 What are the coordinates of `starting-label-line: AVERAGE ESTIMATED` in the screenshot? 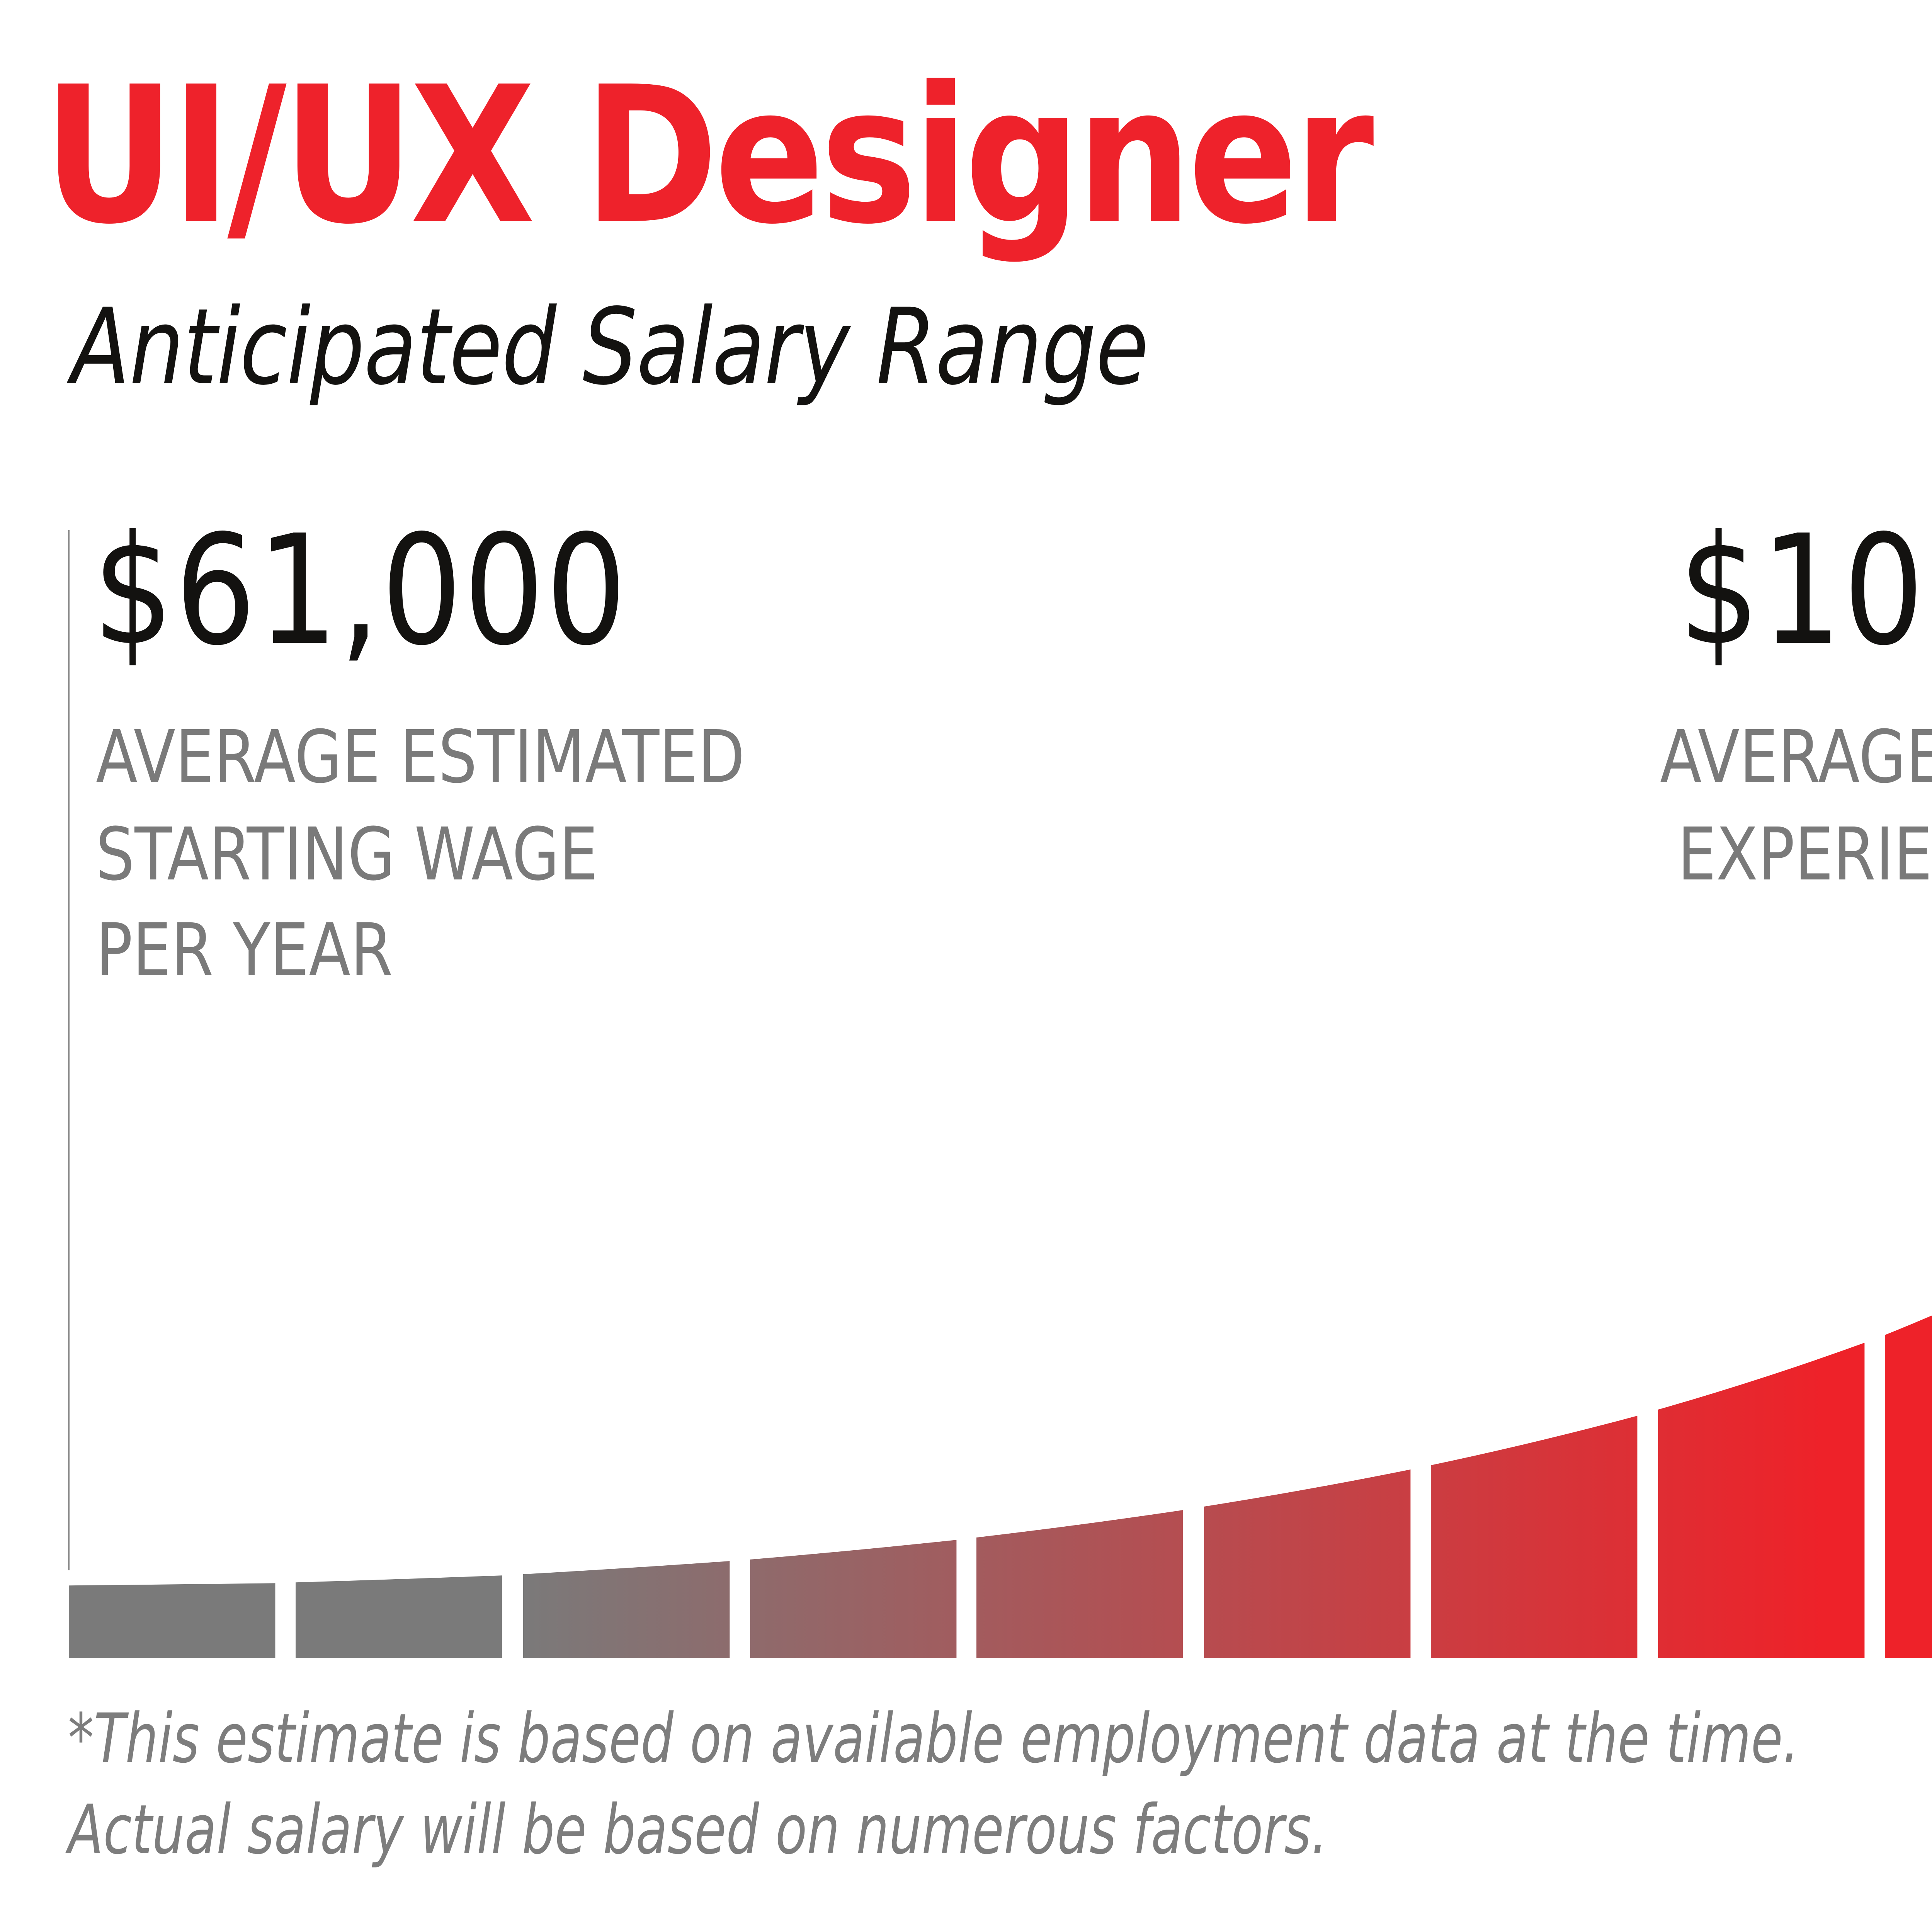 It's located at (421, 759).